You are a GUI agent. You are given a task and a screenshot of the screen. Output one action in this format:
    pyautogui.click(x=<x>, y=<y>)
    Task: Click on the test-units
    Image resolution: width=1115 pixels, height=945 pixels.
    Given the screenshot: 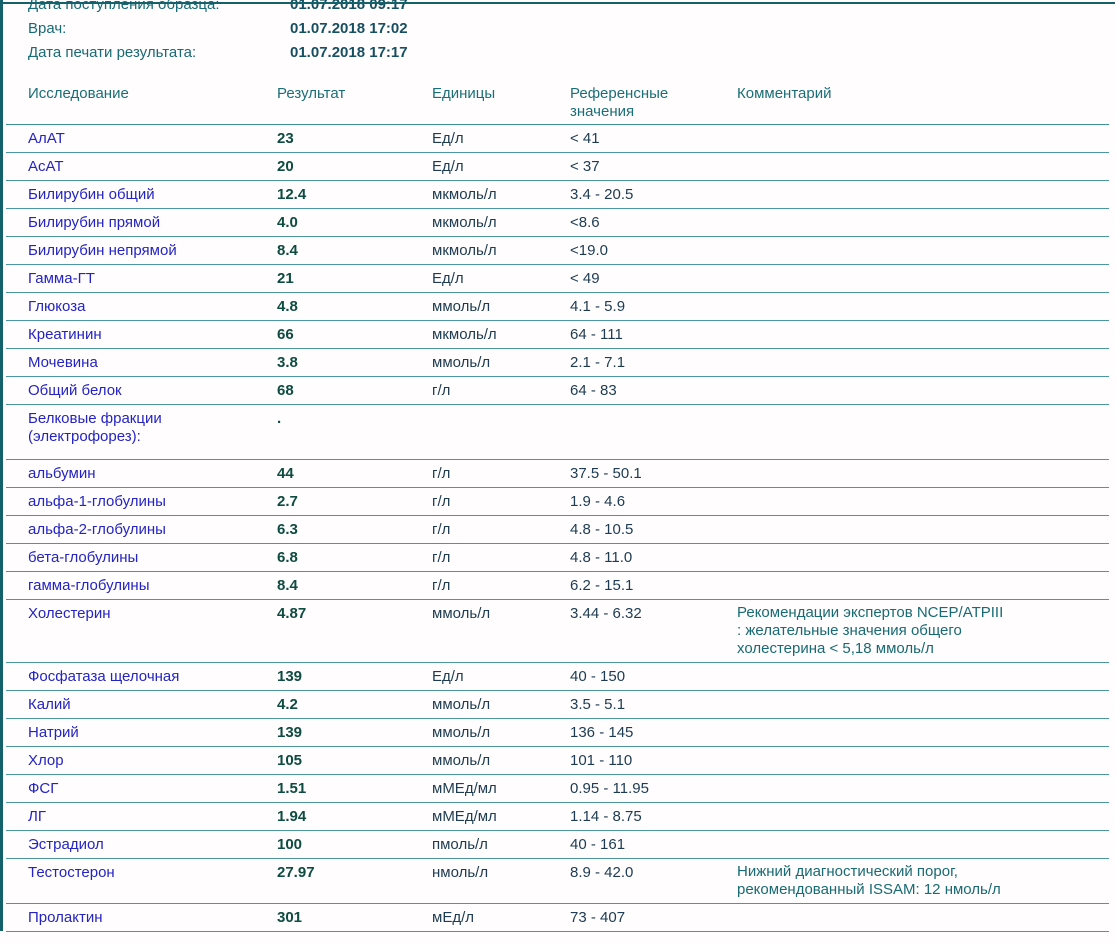 What is the action you would take?
    pyautogui.click(x=501, y=409)
    